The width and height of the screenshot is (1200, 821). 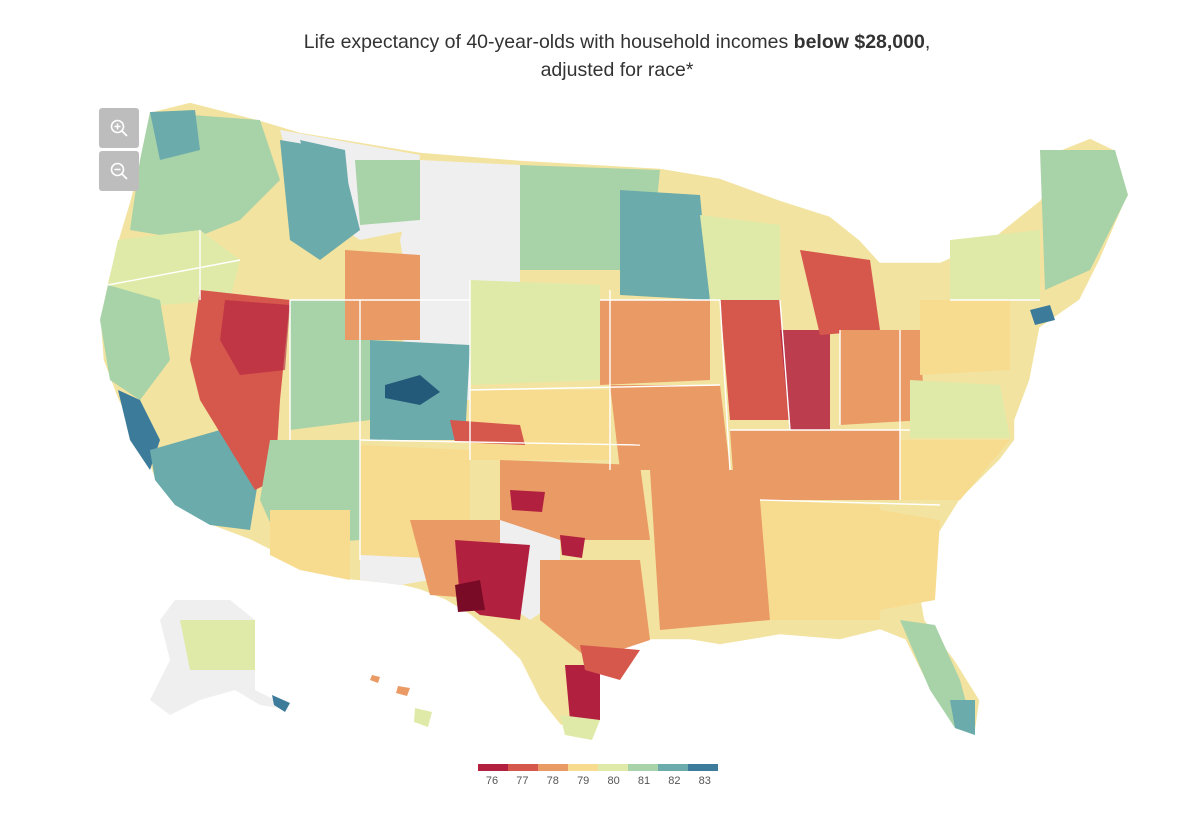 What do you see at coordinates (859, 42) in the screenshot?
I see `title-bold-text: below $28,000` at bounding box center [859, 42].